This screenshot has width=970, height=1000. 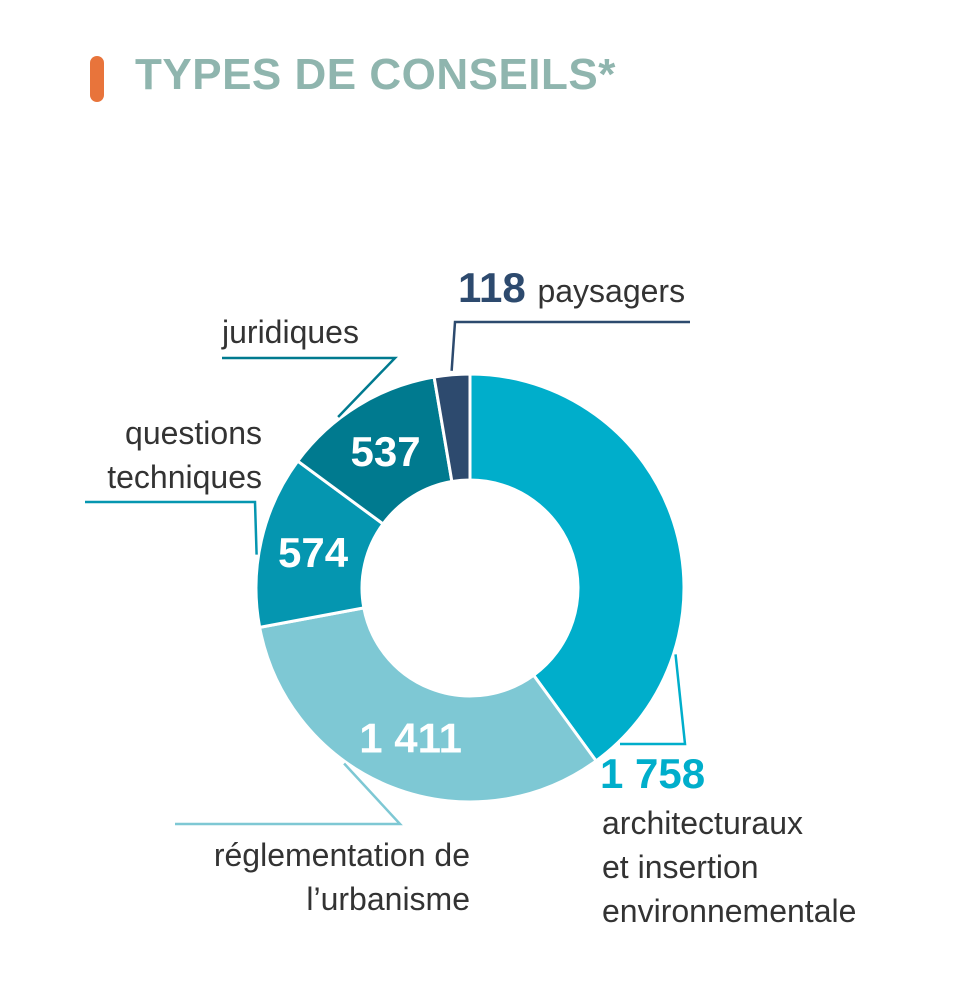 What do you see at coordinates (184, 477) in the screenshot?
I see `slice-label-2-line-1: techniques` at bounding box center [184, 477].